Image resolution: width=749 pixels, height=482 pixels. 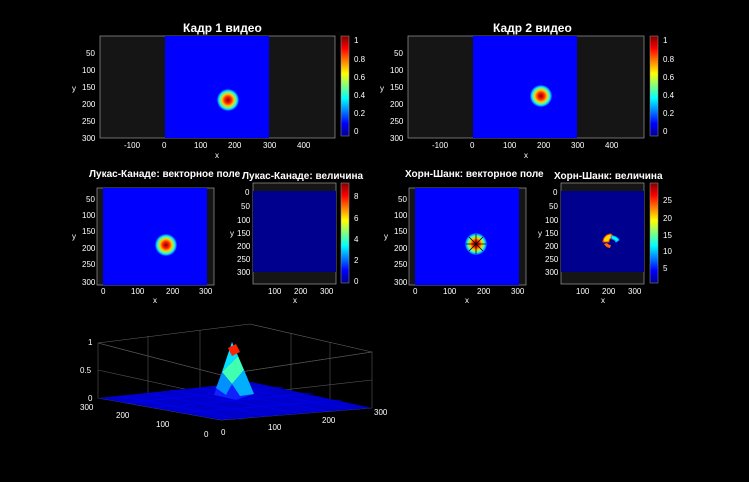 What do you see at coordinates (654, 86) in the screenshot?
I see `frame2-colorbar` at bounding box center [654, 86].